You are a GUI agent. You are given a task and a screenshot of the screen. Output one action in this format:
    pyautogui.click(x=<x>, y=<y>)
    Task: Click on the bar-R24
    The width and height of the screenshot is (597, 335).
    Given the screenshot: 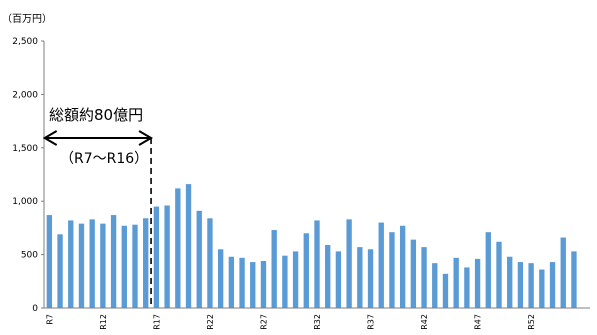 What is the action you would take?
    pyautogui.click(x=231, y=282)
    